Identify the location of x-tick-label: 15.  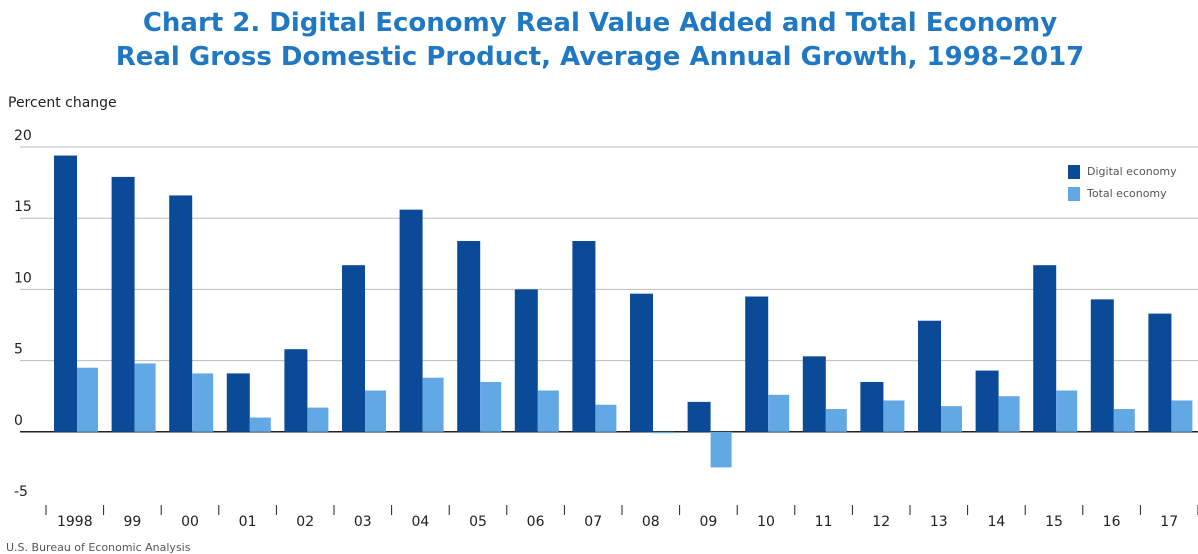
(1054, 522).